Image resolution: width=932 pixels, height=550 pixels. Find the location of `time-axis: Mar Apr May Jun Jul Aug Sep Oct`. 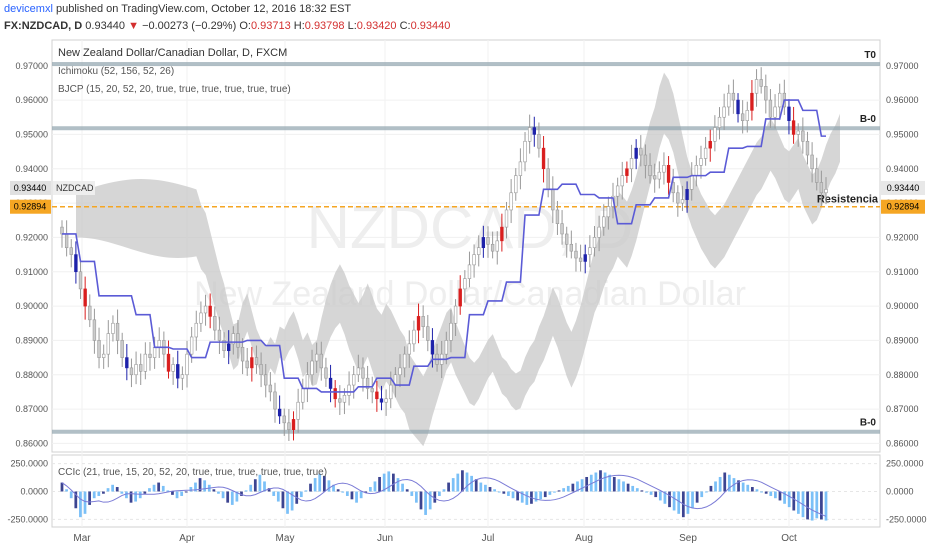

time-axis: Mar Apr May Jun Jul Aug Sep Oct is located at coordinates (435, 538).